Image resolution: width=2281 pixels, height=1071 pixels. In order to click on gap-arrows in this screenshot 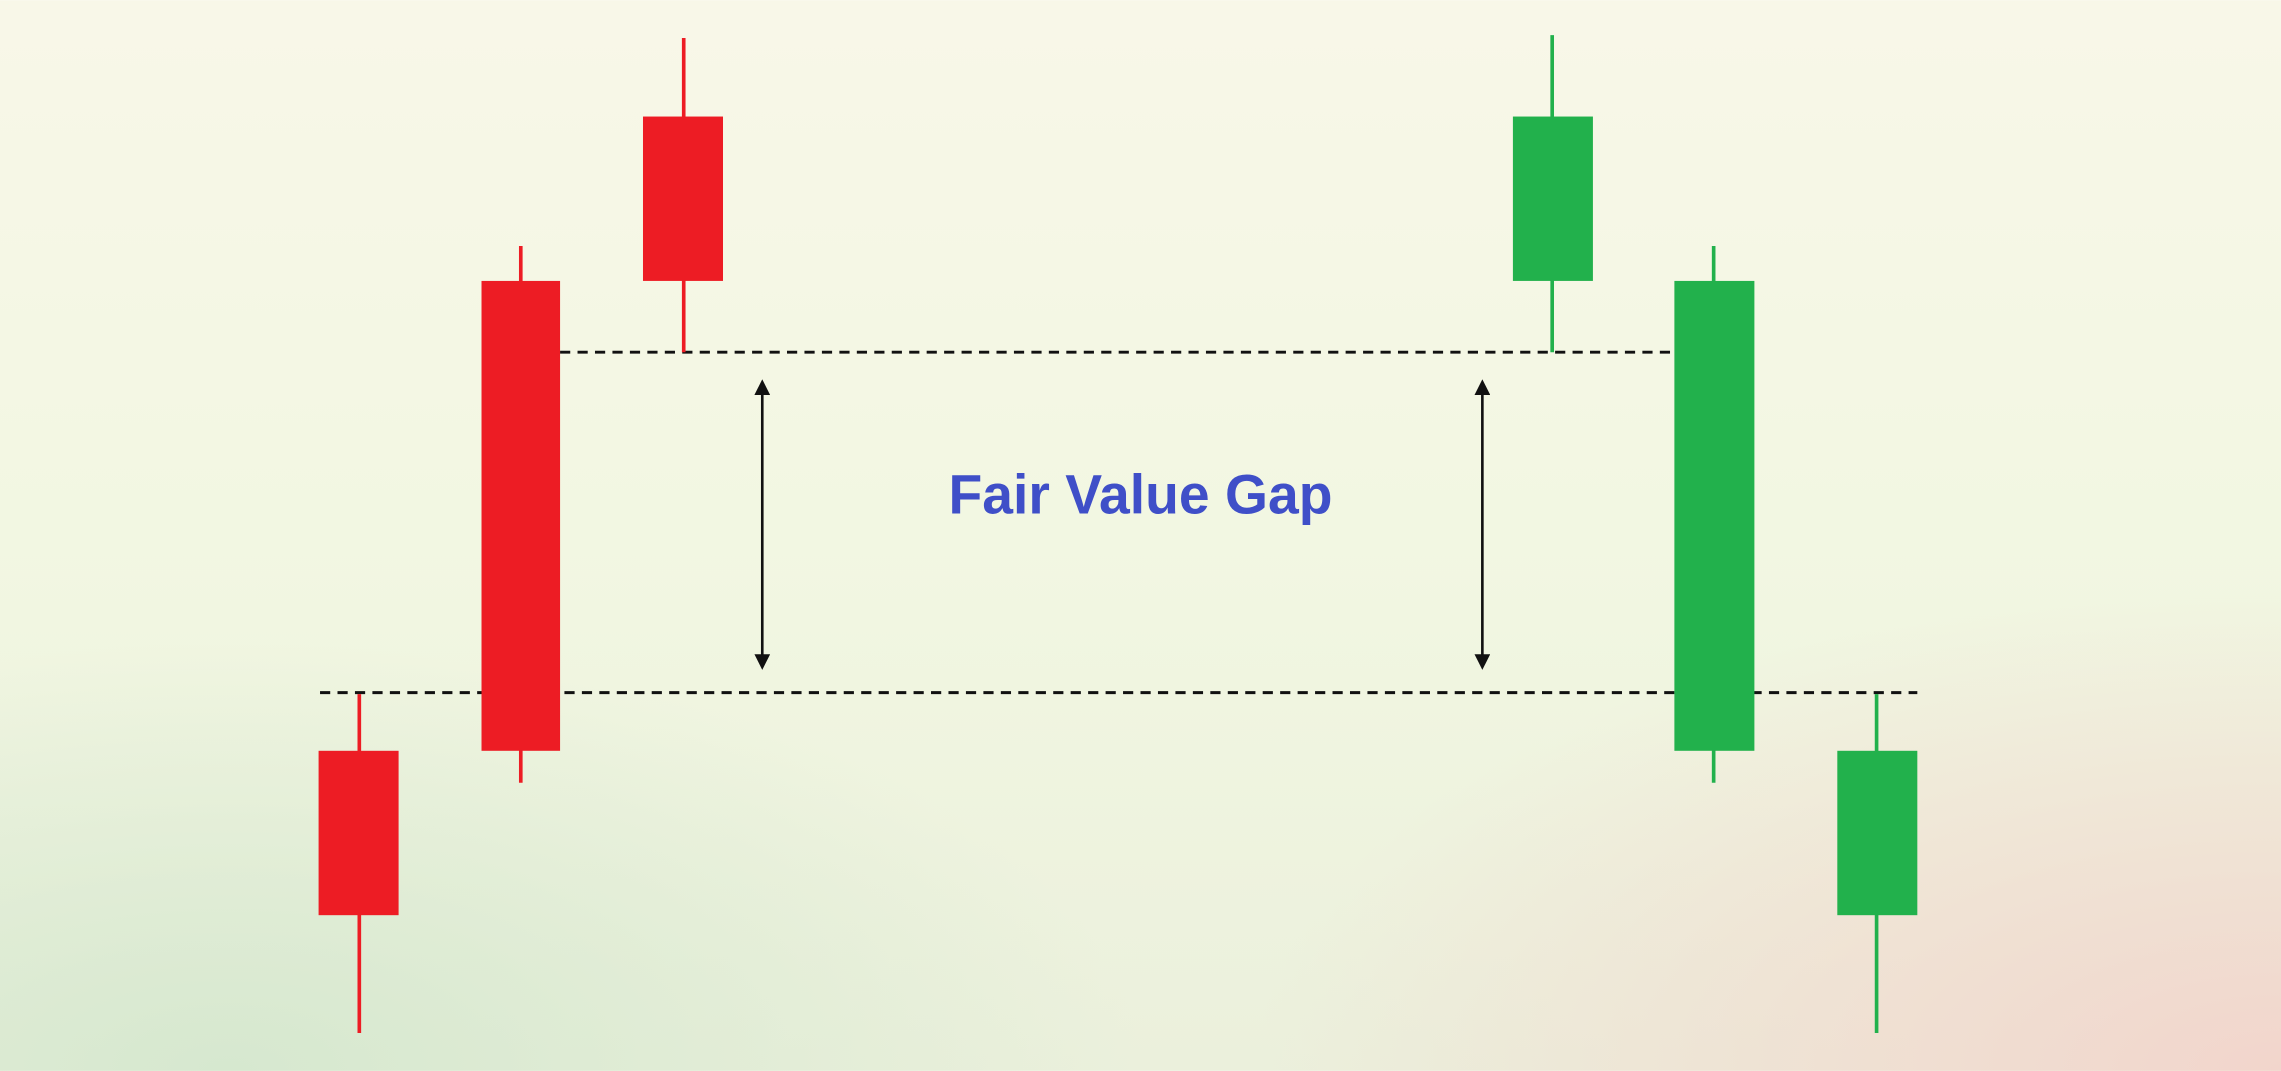, I will do `click(1122, 524)`.